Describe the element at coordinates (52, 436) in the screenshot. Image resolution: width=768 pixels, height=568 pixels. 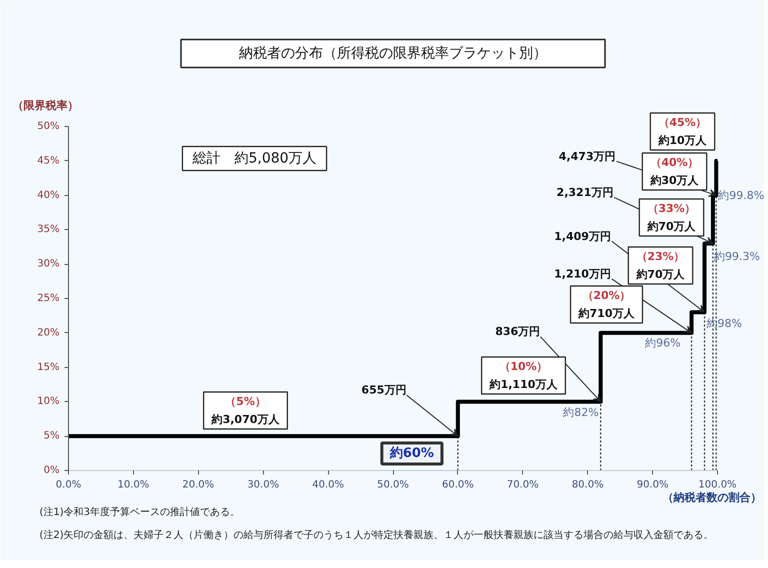
I see `y-tick-label: 5%` at that location.